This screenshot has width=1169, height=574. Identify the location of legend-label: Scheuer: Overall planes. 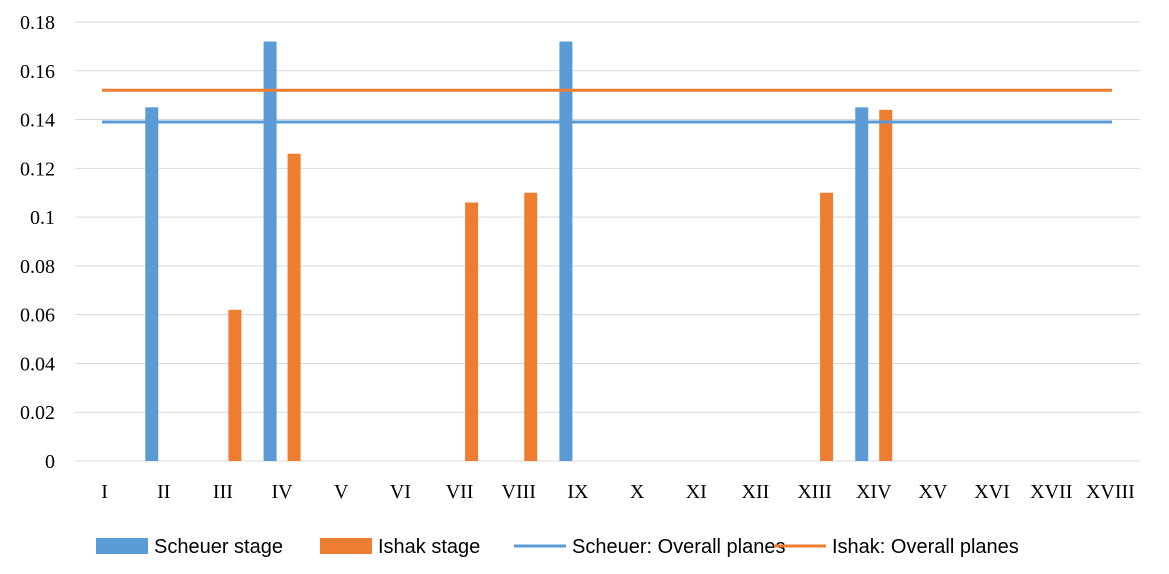
(678, 547).